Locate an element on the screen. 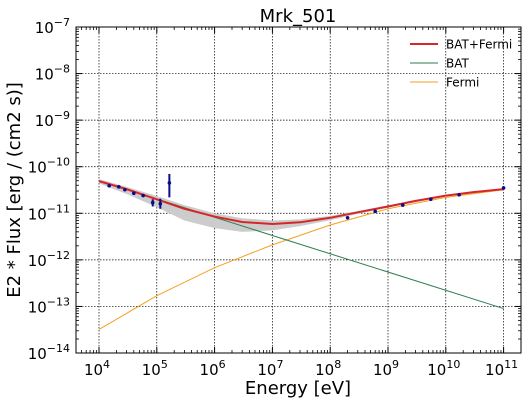 Image resolution: width=529 pixels, height=404 pixels. y-tick-label: 10⁻¹³ is located at coordinates (49, 305).